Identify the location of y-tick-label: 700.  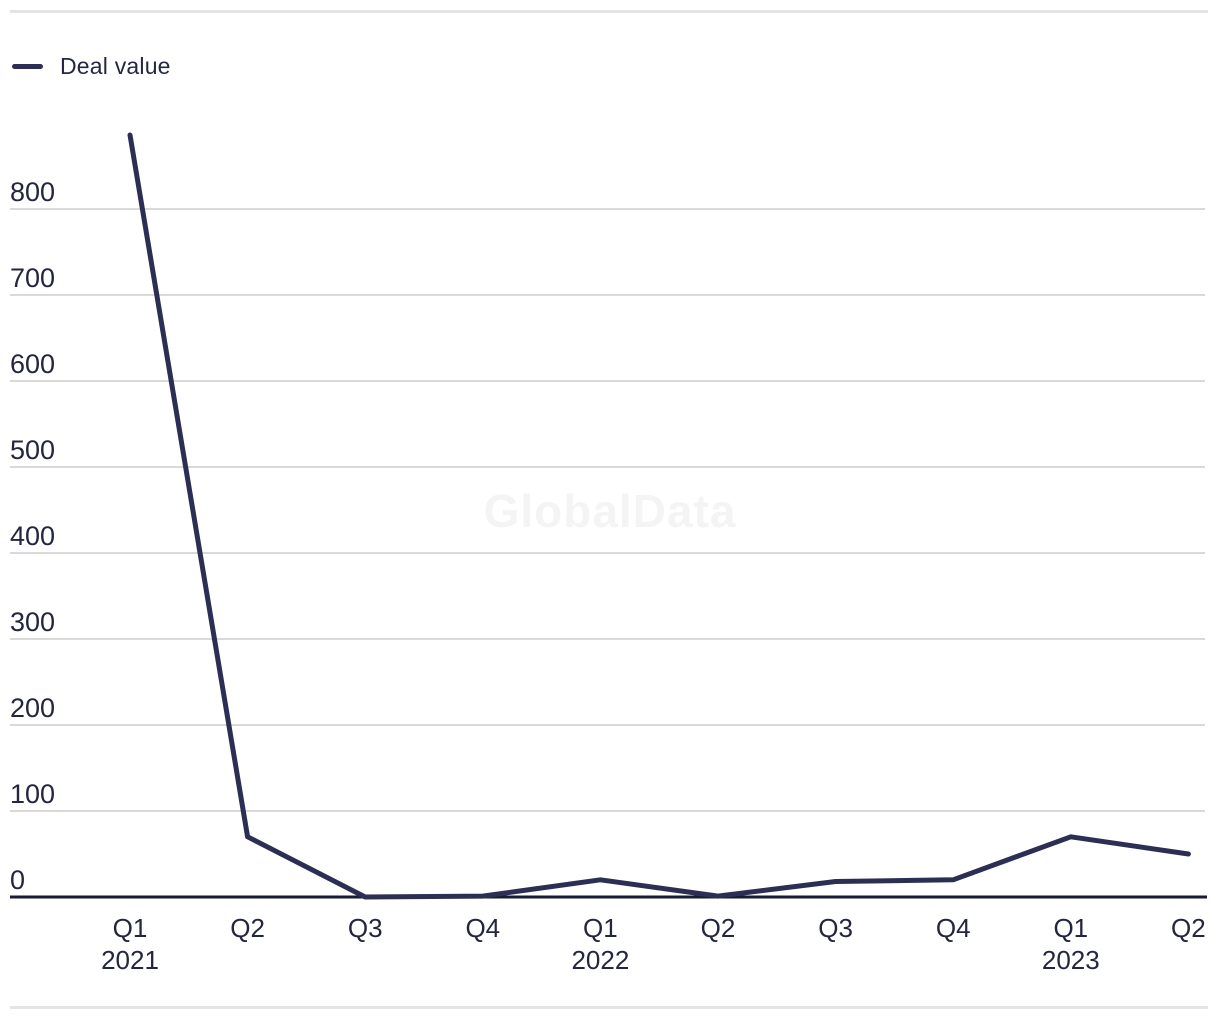
(32, 278).